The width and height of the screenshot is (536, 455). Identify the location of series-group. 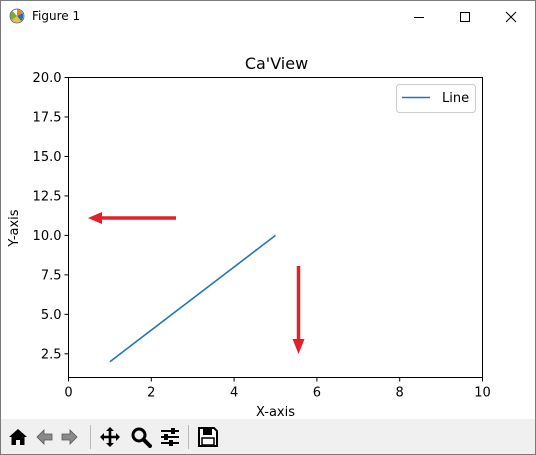
(192, 298).